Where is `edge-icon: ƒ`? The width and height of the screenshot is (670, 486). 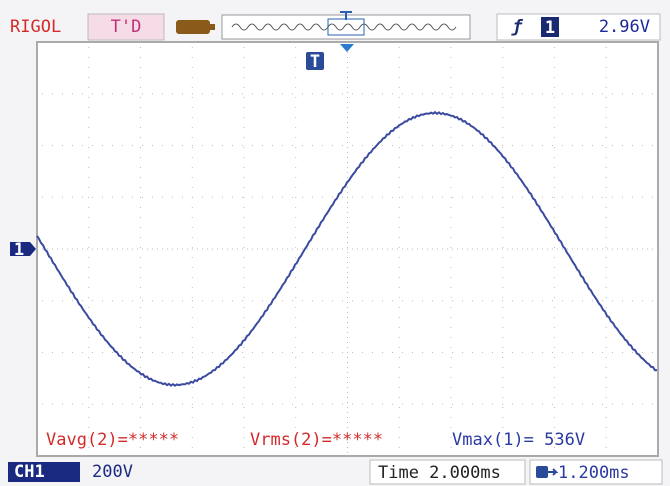
edge-icon: ƒ is located at coordinates (517, 27).